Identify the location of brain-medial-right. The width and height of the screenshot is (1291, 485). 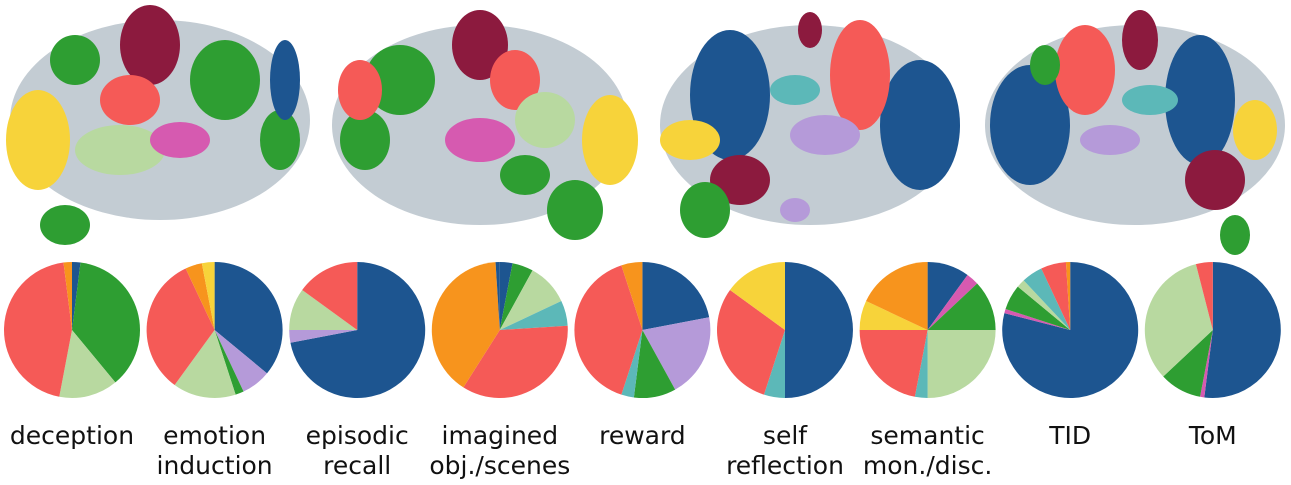
(1135, 132).